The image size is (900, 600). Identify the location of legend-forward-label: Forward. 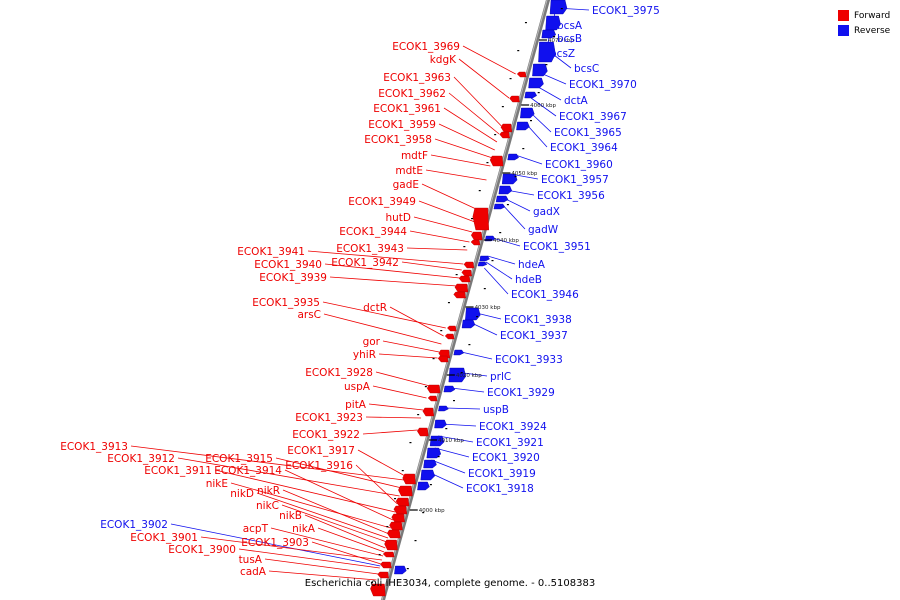
(872, 15).